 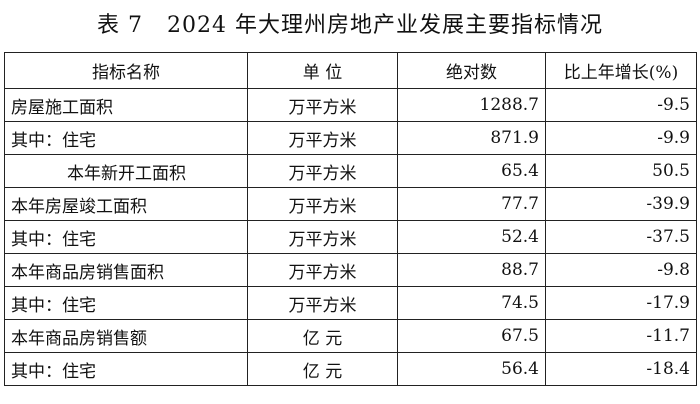 I want to click on row-growth-rate: -9.8, so click(x=621, y=270).